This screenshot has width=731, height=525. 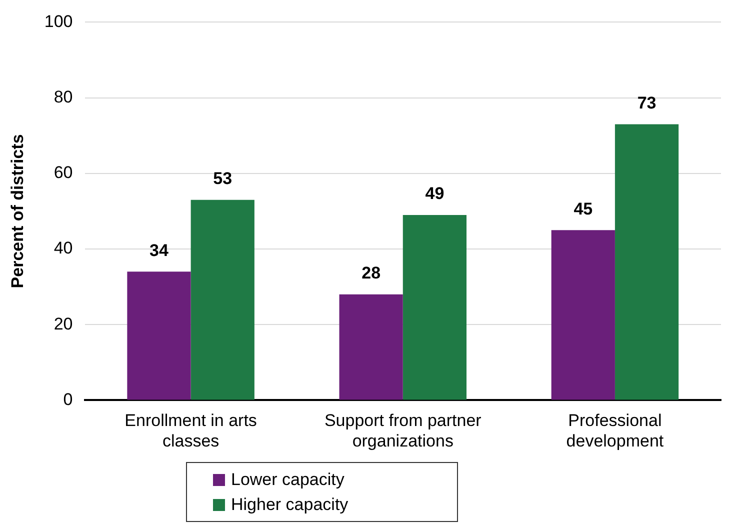 I want to click on y-tick-label: 40, so click(x=63, y=248).